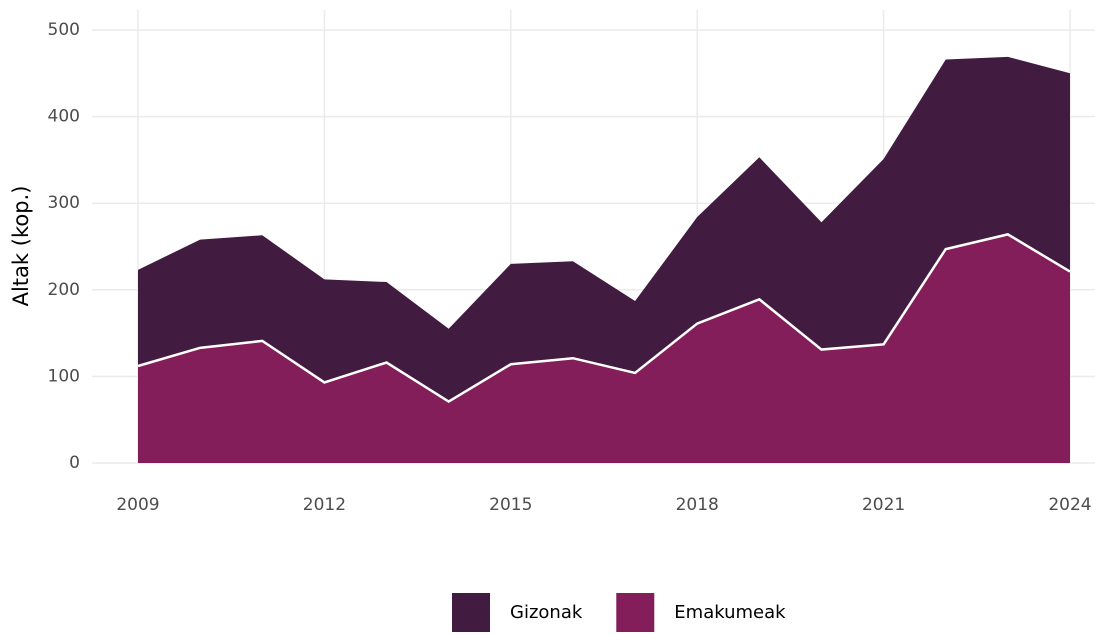  What do you see at coordinates (64, 376) in the screenshot?
I see `y-tick-label: 100` at bounding box center [64, 376].